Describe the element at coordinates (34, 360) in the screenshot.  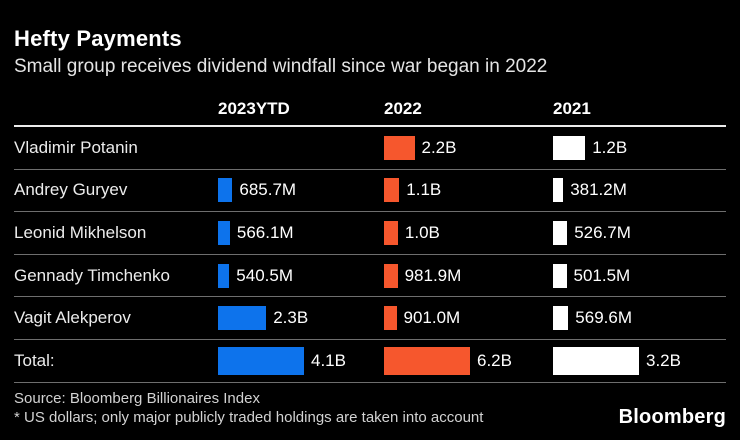
I see `row-label: Total:` at that location.